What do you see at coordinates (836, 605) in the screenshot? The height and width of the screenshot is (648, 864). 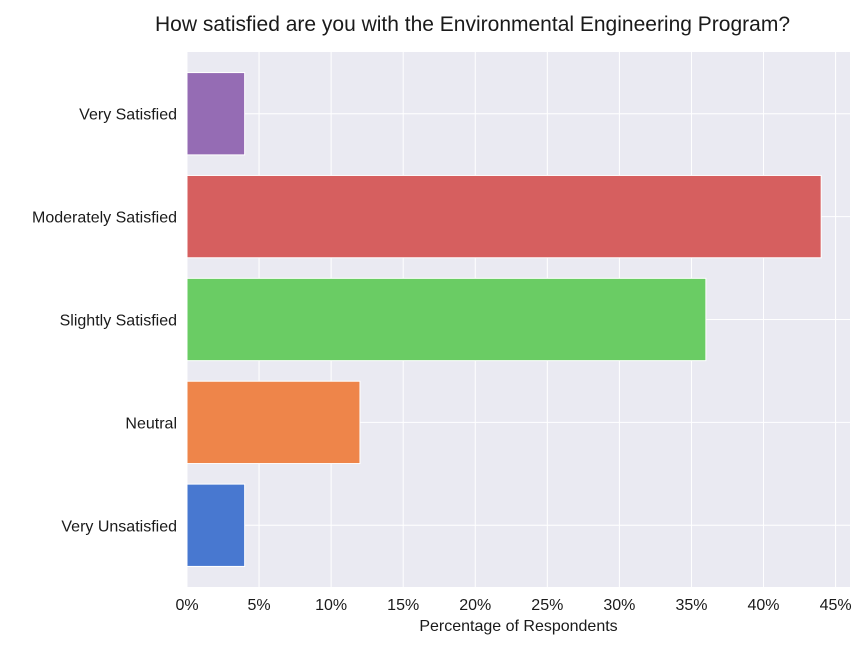 I see `x-tick-label: 45%` at bounding box center [836, 605].